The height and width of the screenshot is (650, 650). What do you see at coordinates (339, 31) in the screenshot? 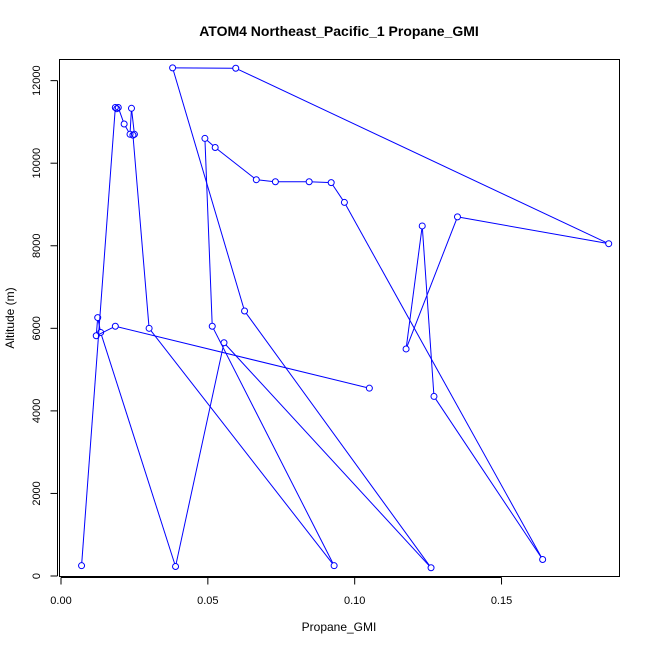
I see `chart-title: ATOM4 Northeast_Pacific_1 Propane_GMI` at bounding box center [339, 31].